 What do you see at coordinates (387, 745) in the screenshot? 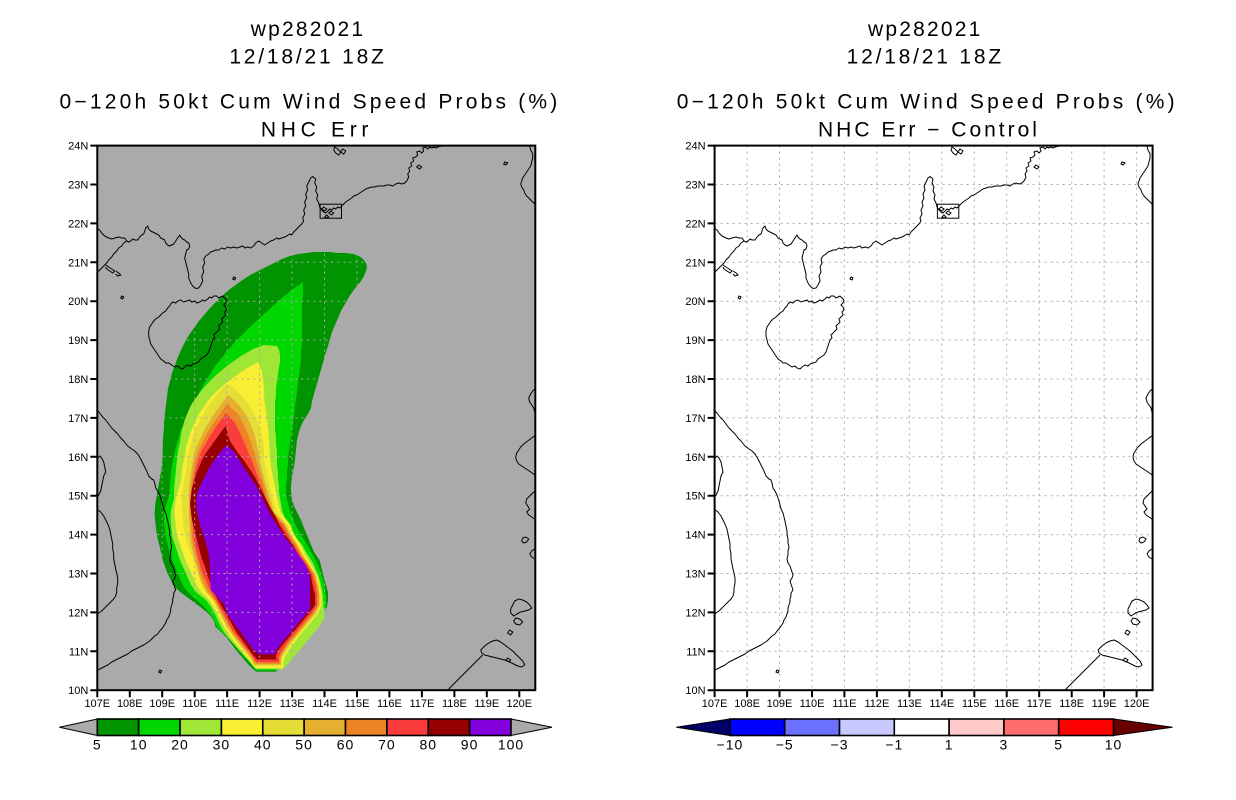
I see `svg-text: 70` at bounding box center [387, 745].